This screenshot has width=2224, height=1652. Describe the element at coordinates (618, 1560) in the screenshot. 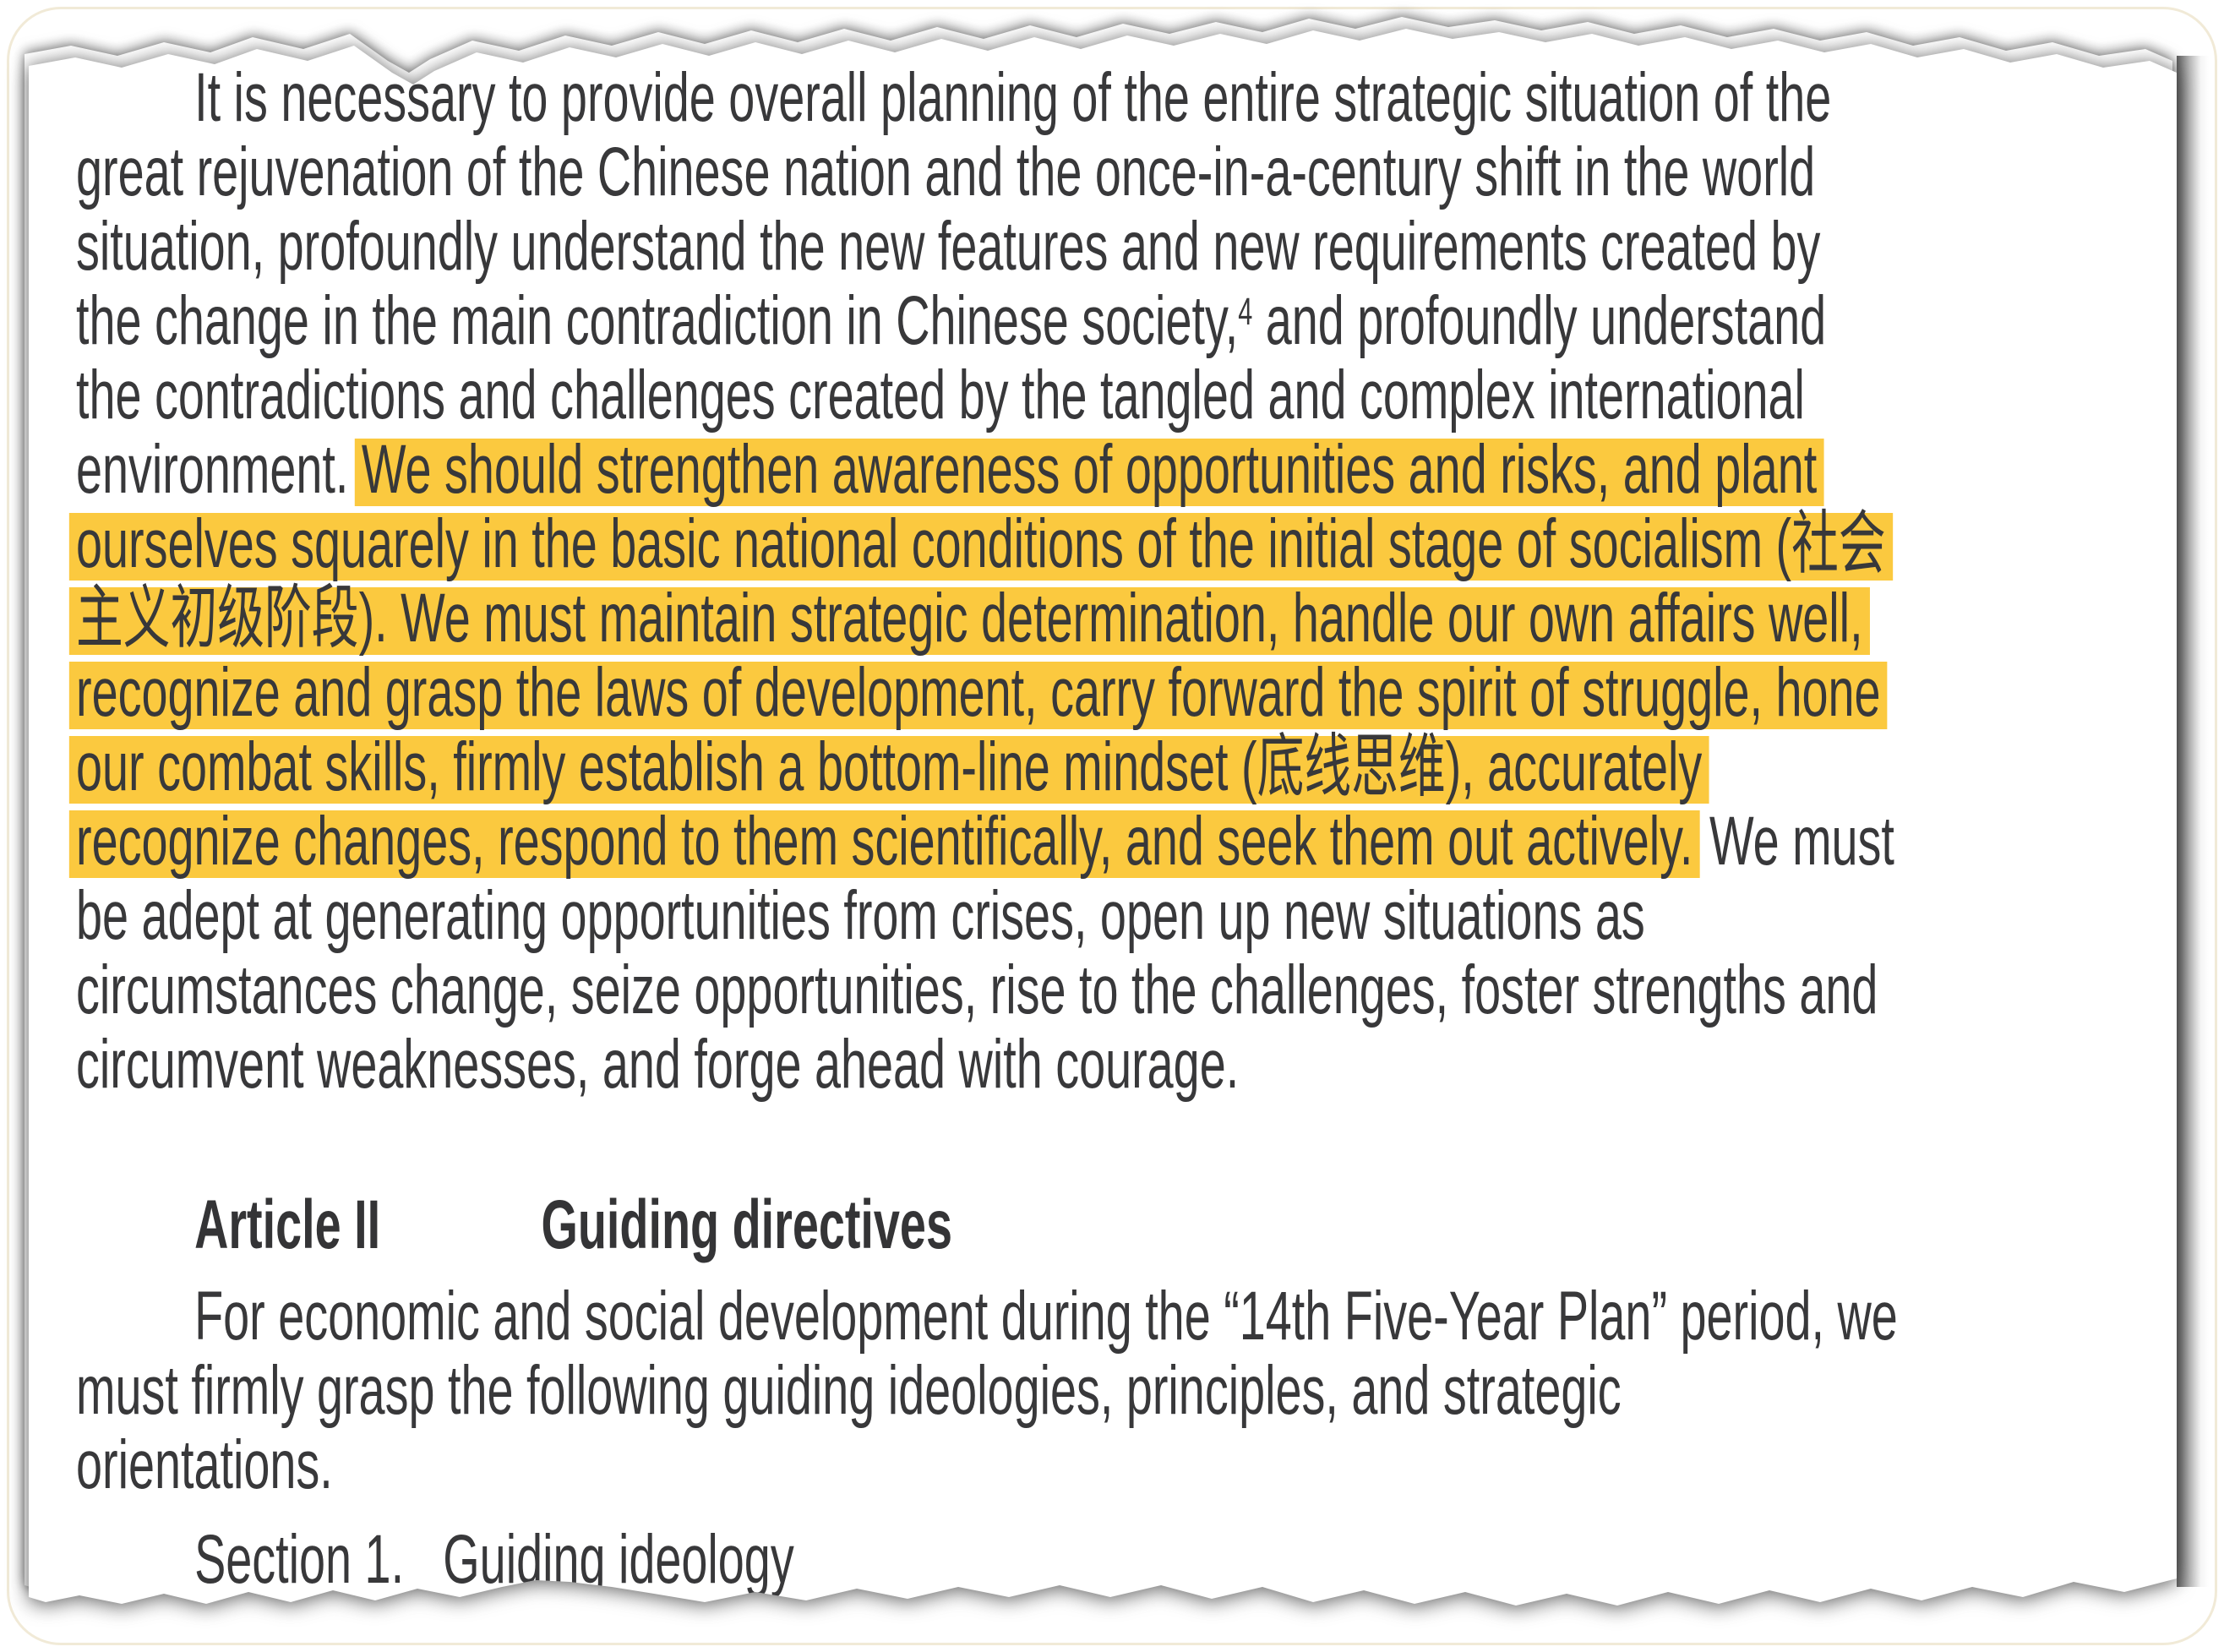

I see `section-title: Guiding ideology` at that location.